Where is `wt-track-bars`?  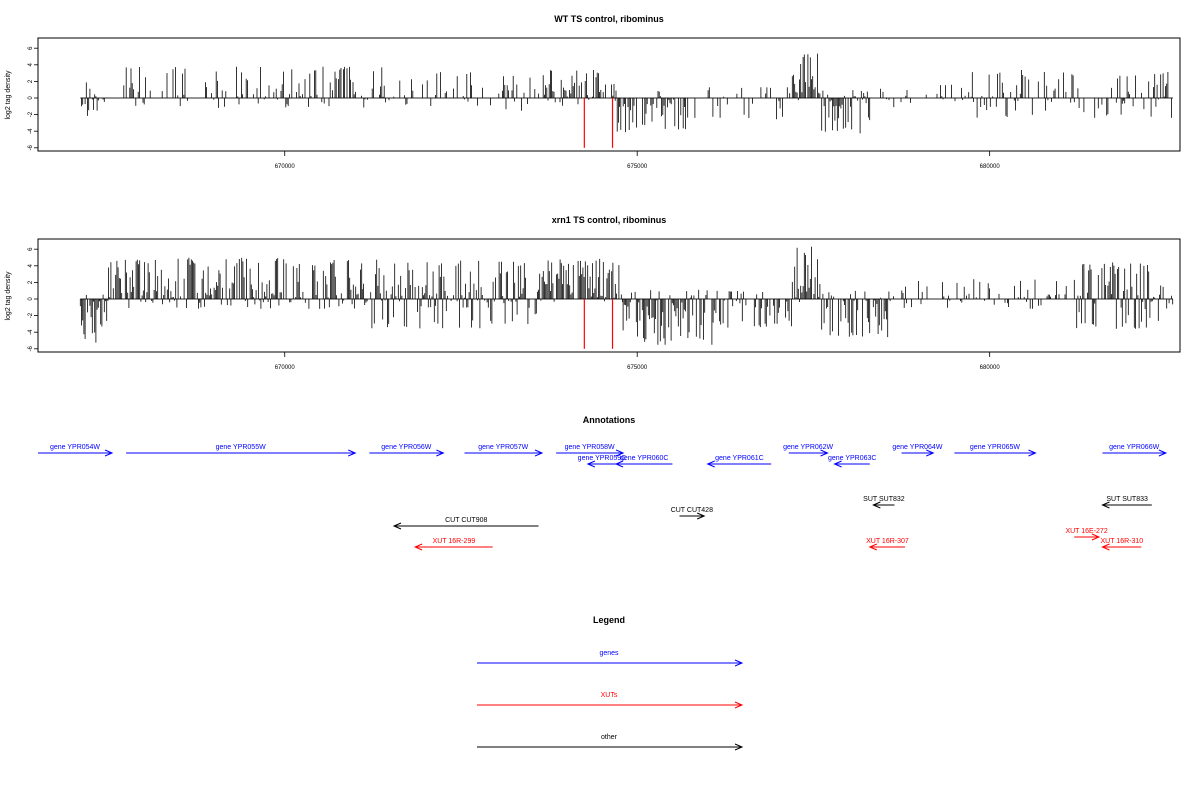
wt-track-bars is located at coordinates (626, 100).